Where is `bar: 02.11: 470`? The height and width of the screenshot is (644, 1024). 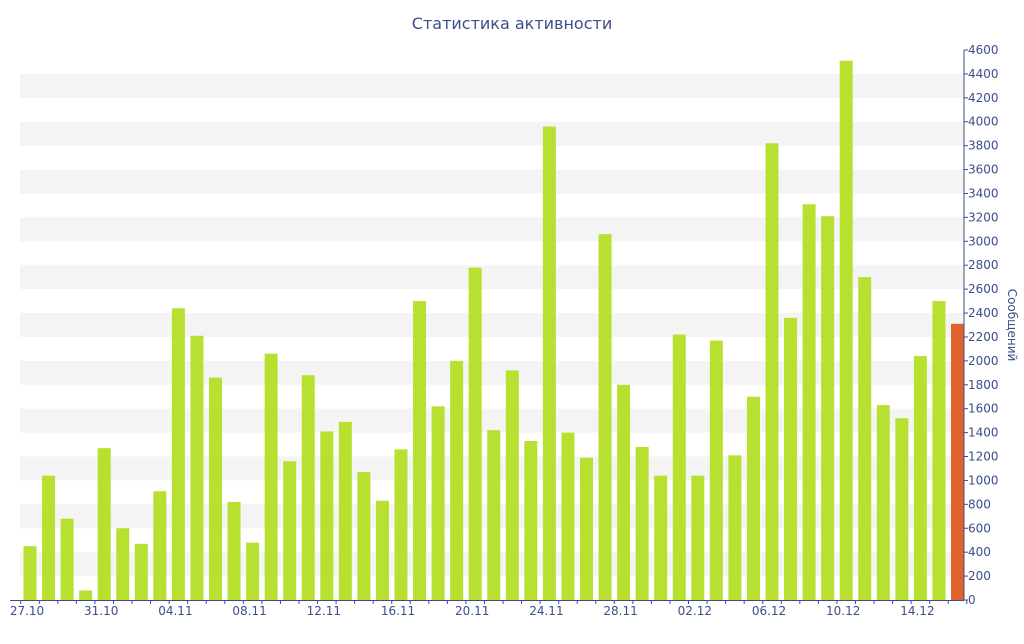 bar: 02.11: 470 is located at coordinates (141, 571).